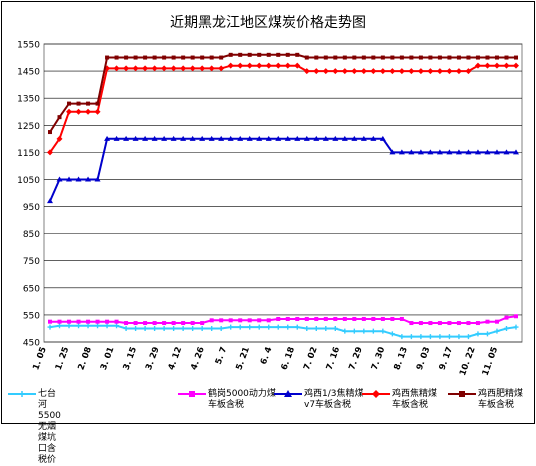  Describe the element at coordinates (31, 235) in the screenshot. I see `y-tick-label: 850` at that location.